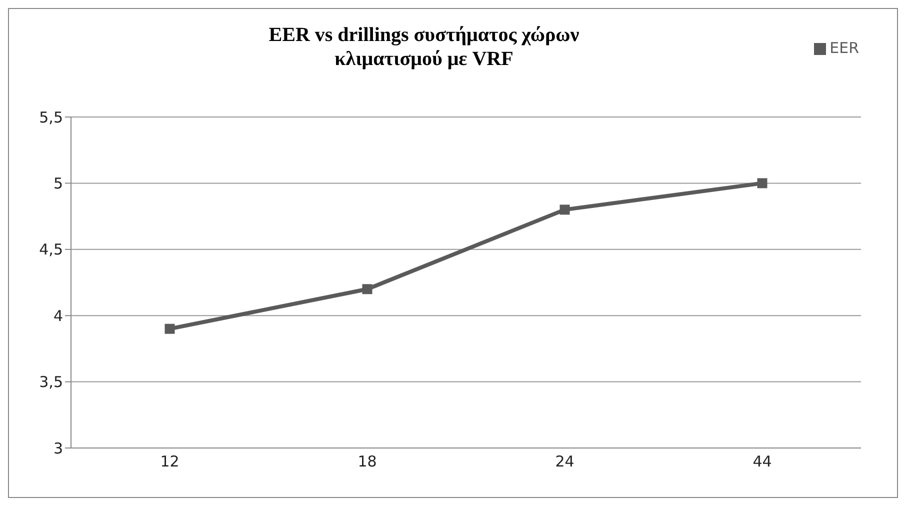 The image size is (909, 508). I want to click on x-tick-label: 12, so click(170, 461).